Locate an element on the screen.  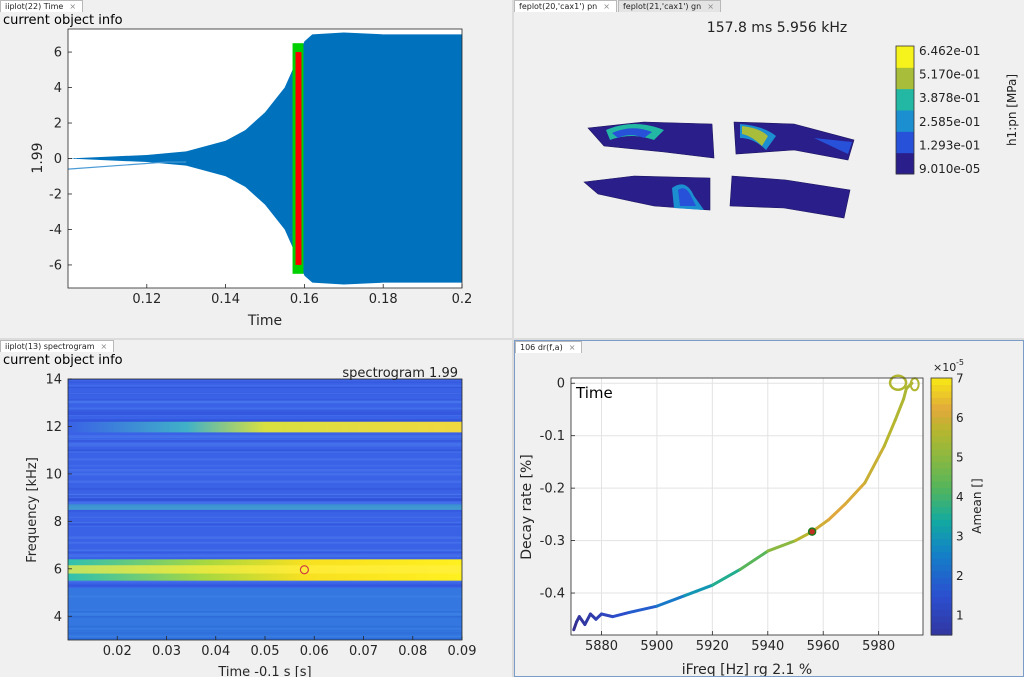
y-tick-label: 0 is located at coordinates (58, 159).